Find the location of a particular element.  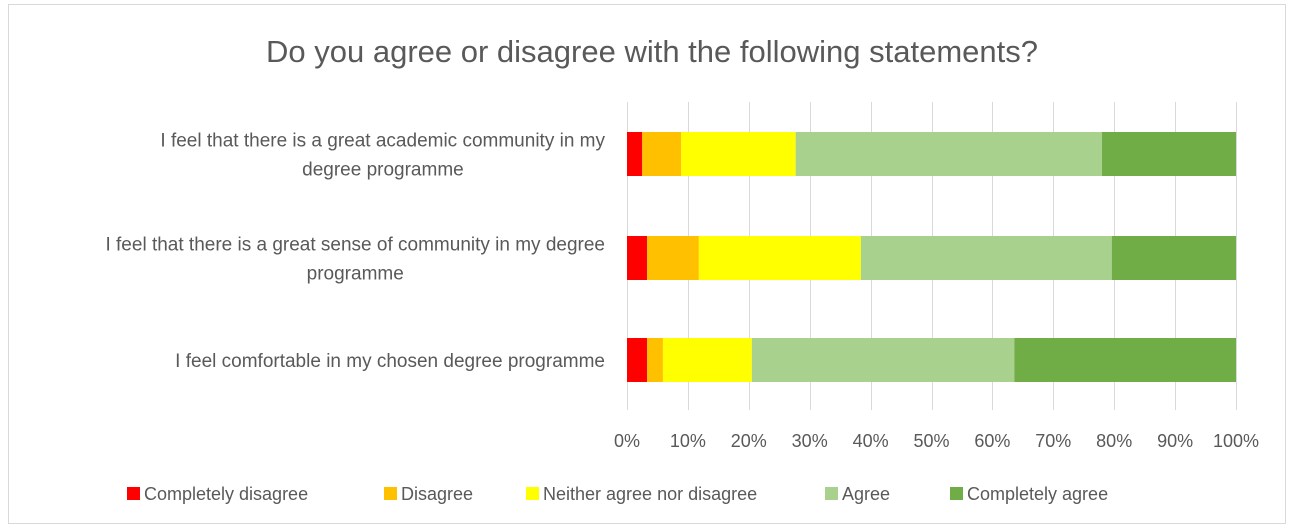

legend-item: Agree is located at coordinates (857, 494).